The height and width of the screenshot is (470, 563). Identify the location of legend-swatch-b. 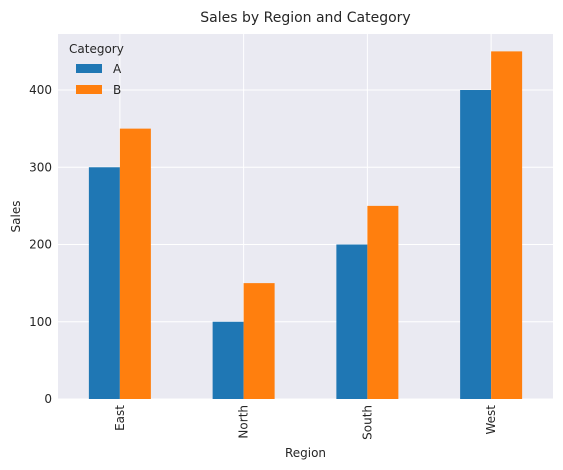
(89, 89).